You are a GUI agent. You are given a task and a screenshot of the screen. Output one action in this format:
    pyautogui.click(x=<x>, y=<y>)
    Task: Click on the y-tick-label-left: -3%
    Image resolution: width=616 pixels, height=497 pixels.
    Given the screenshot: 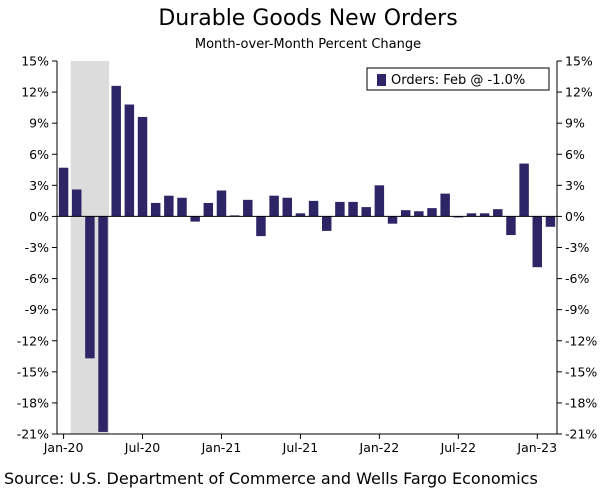 What is the action you would take?
    pyautogui.click(x=37, y=247)
    